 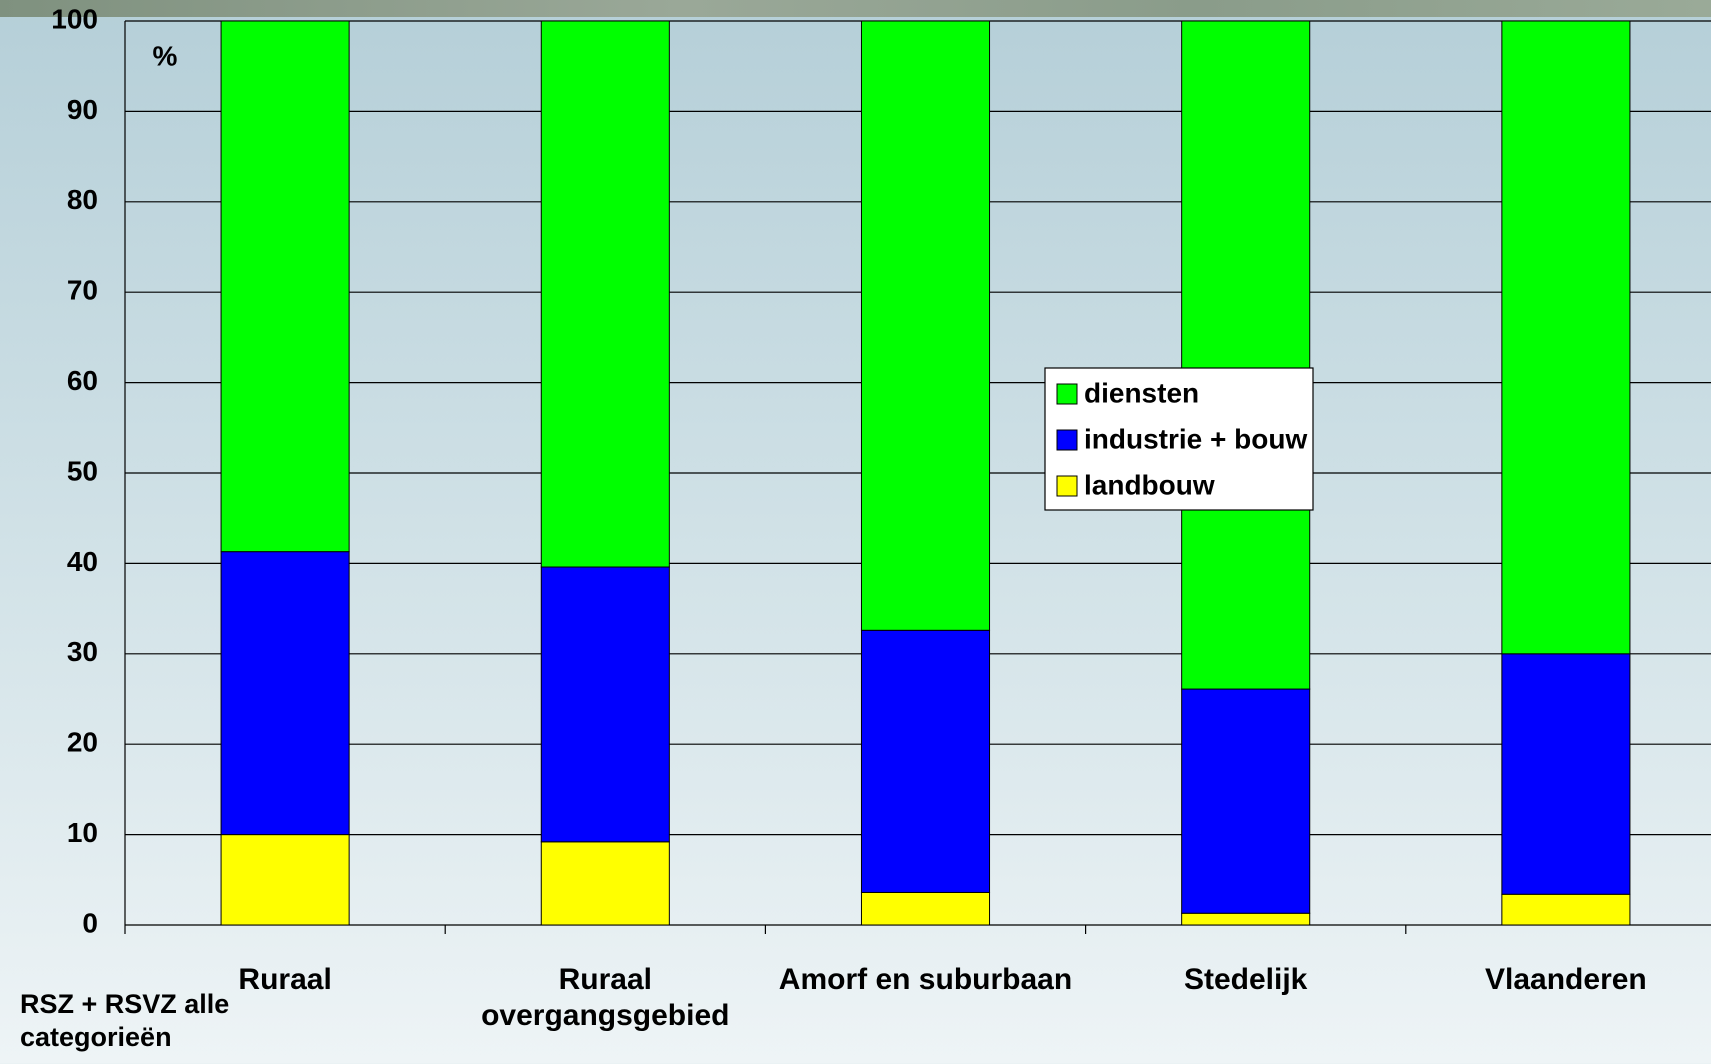 I want to click on y-tick-label: 60, so click(x=82, y=380).